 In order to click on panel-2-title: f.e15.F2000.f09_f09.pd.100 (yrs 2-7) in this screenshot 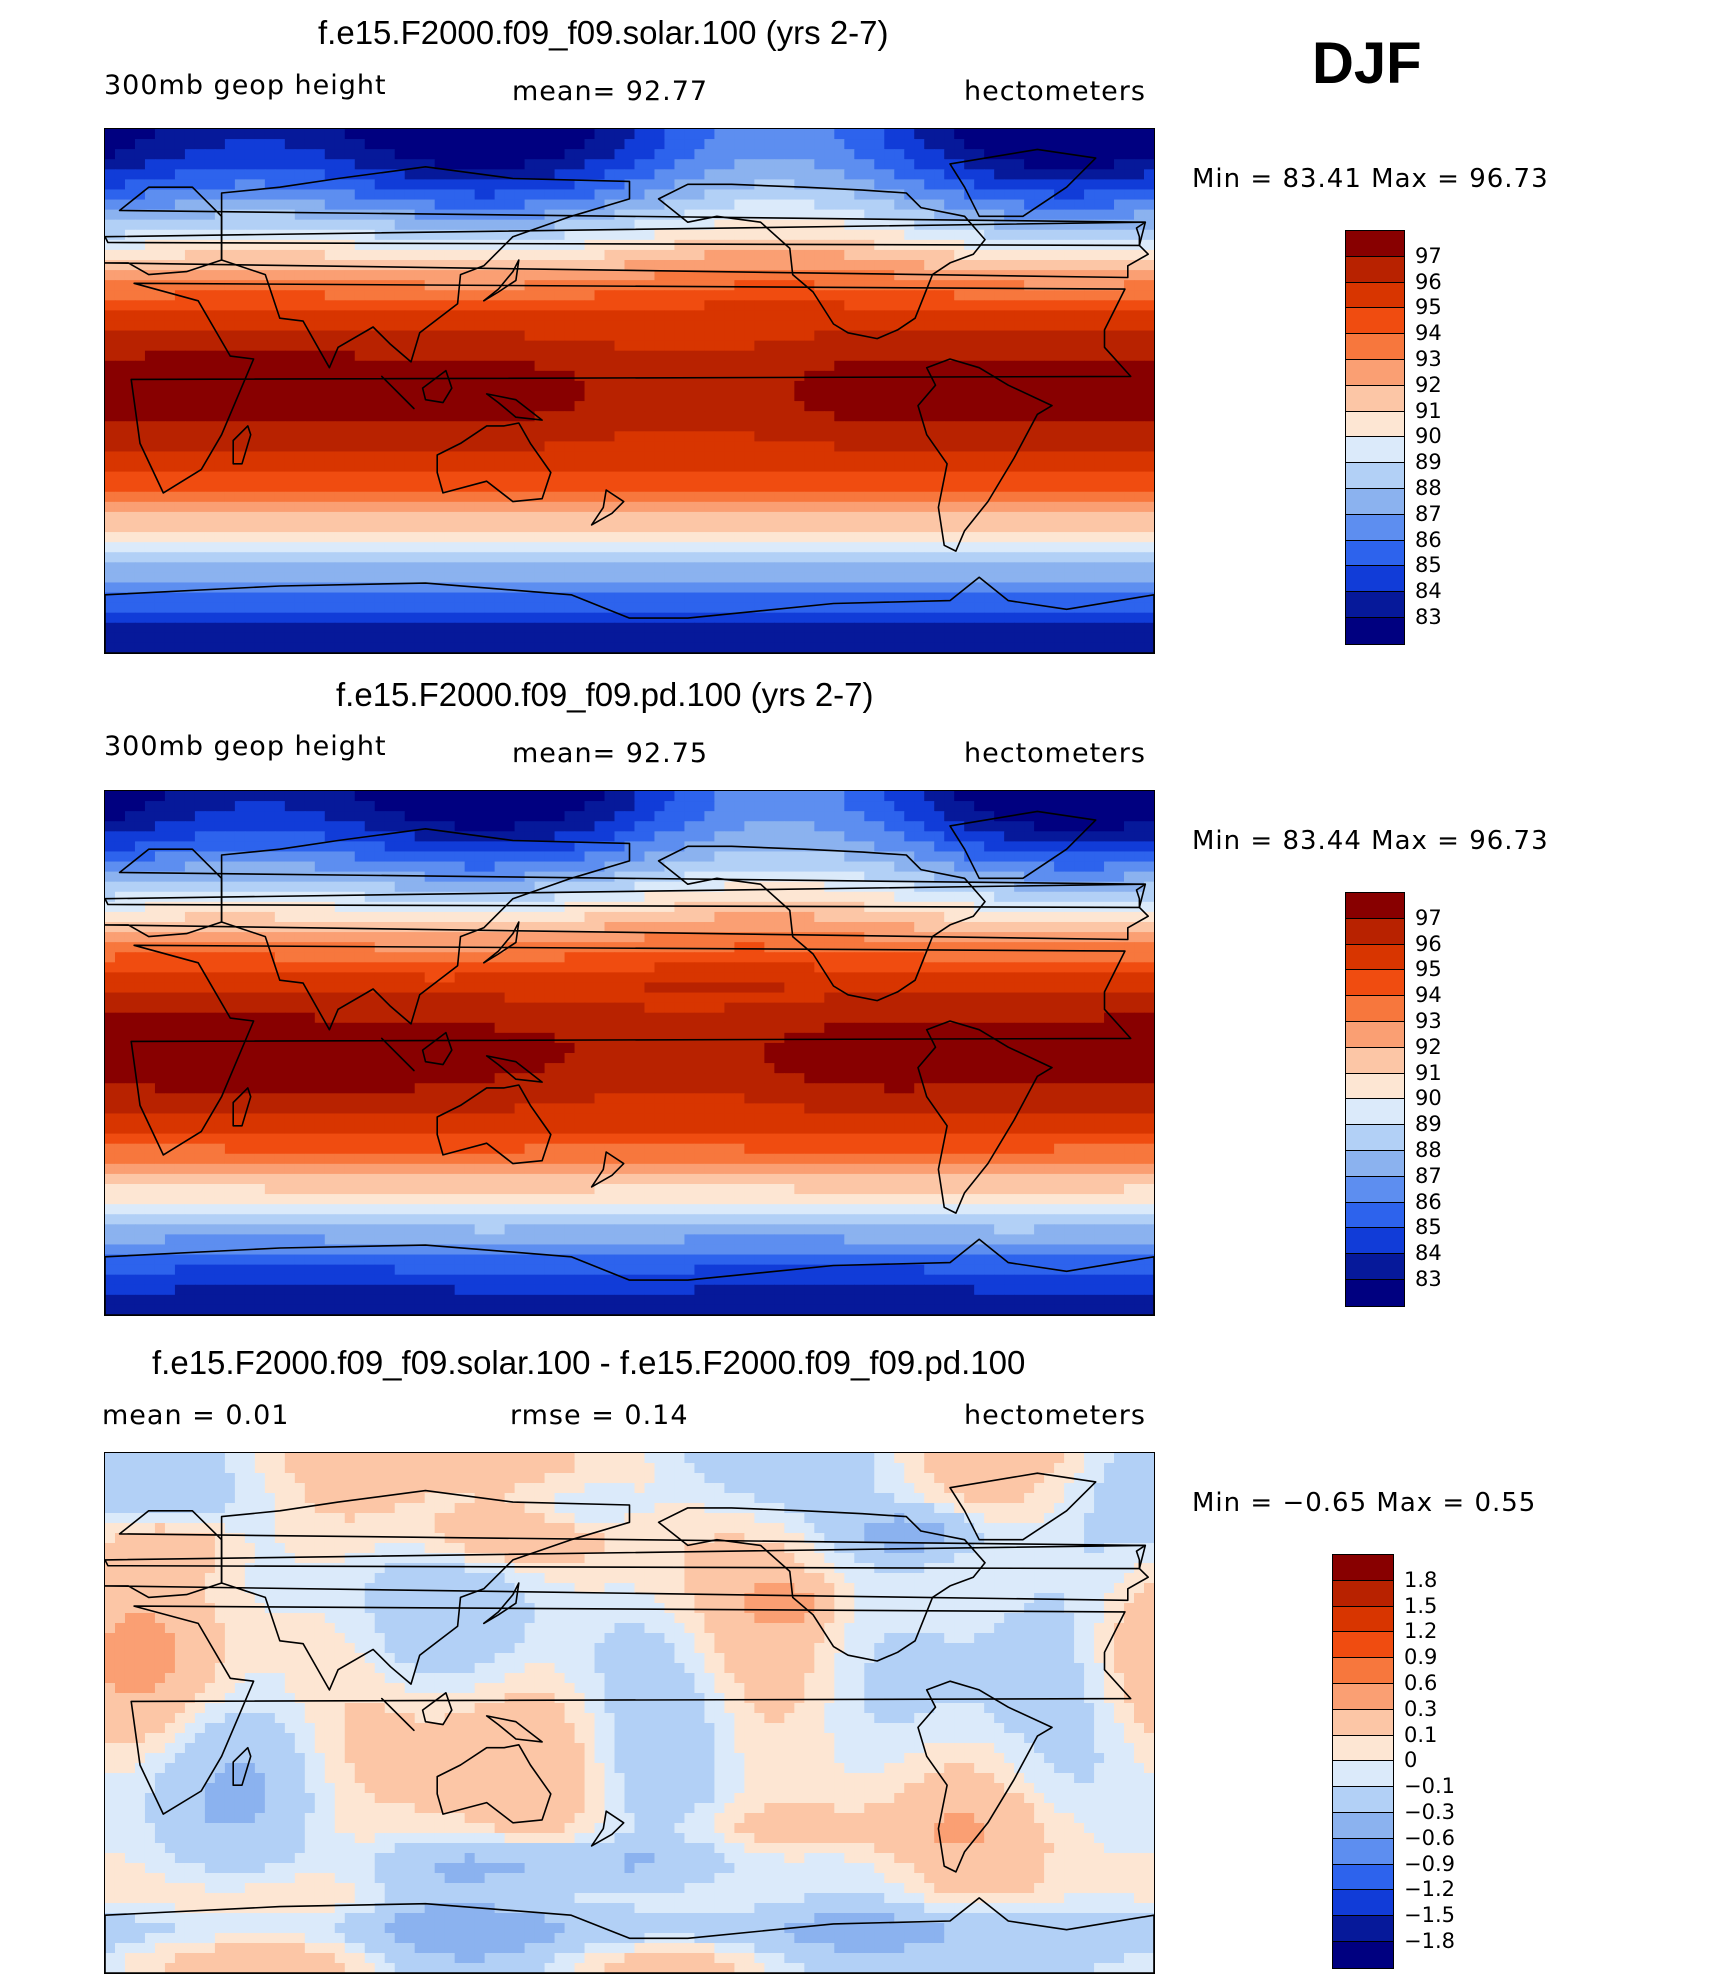, I will do `click(605, 694)`.